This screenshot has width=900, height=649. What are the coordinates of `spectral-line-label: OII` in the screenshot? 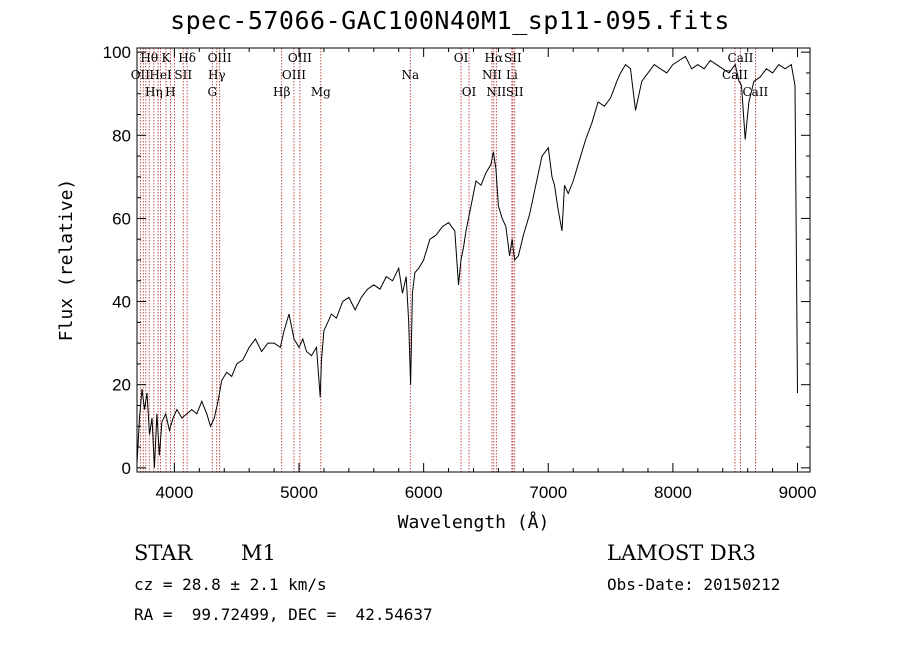 It's located at (141, 75).